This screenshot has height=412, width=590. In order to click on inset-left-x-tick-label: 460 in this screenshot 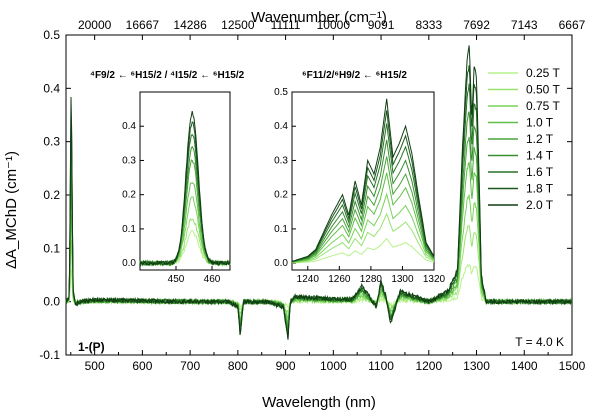, I will do `click(212, 279)`.